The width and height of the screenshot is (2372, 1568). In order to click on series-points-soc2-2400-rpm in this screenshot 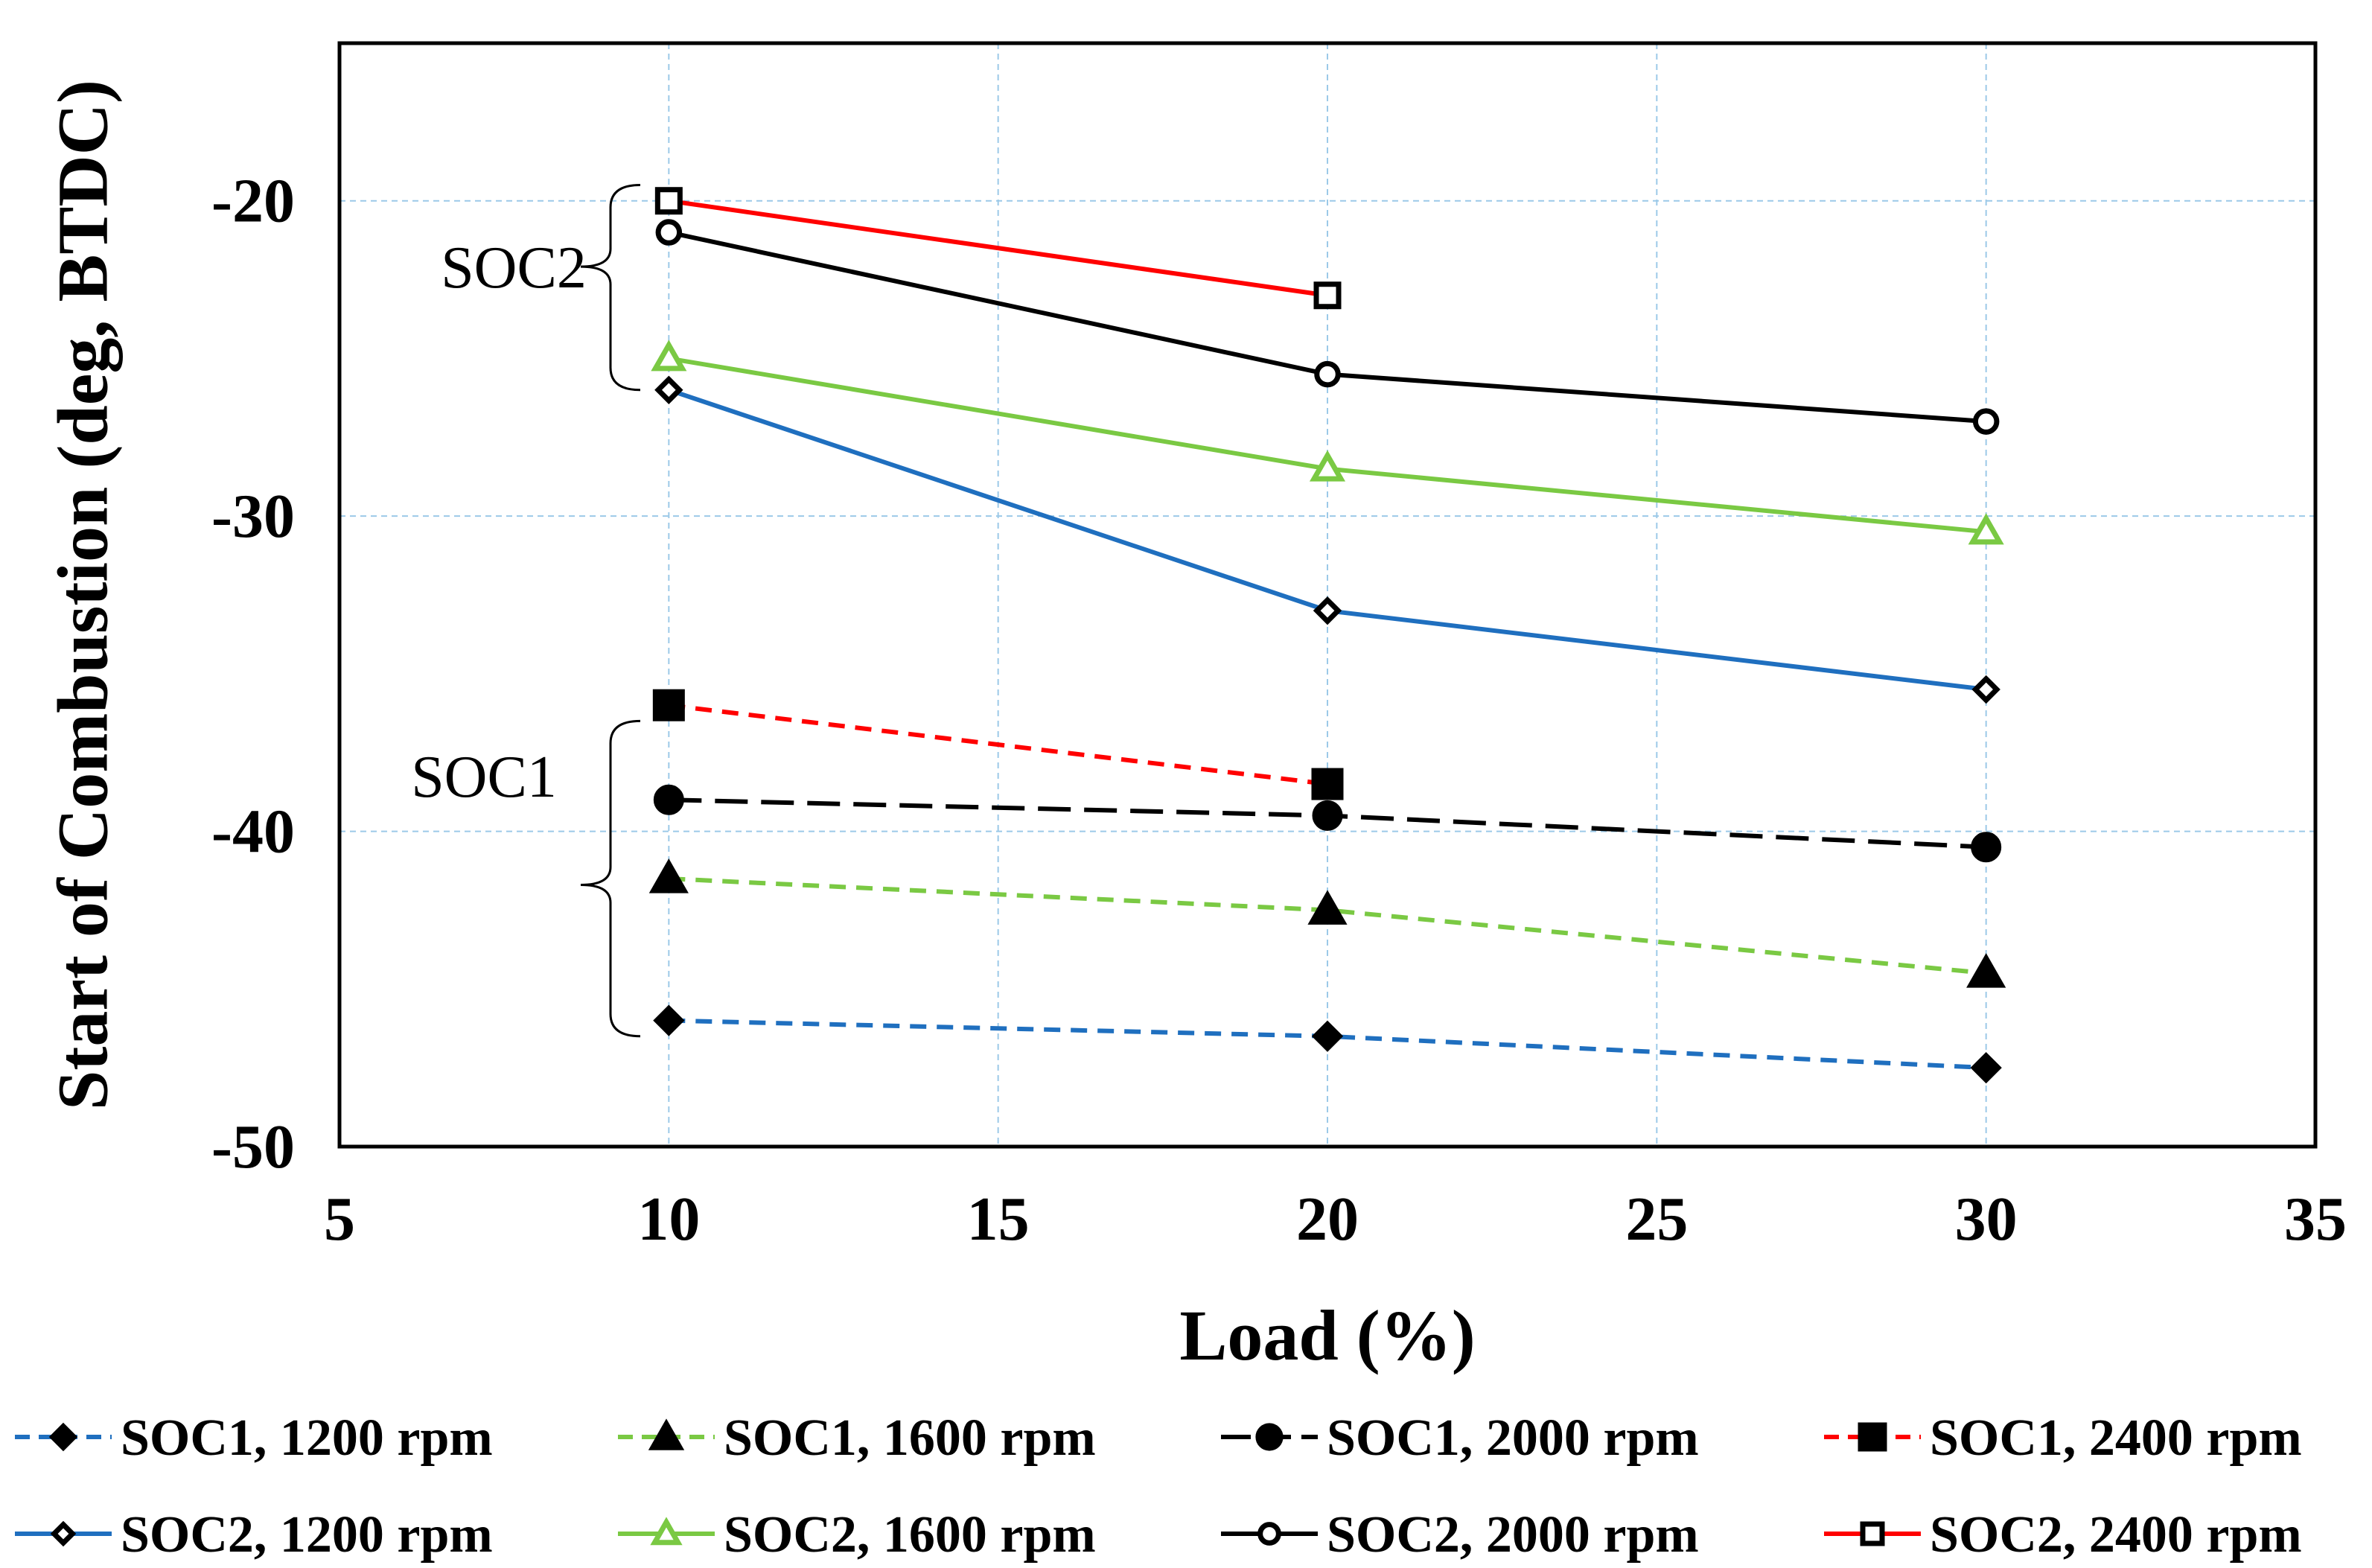, I will do `click(998, 248)`.